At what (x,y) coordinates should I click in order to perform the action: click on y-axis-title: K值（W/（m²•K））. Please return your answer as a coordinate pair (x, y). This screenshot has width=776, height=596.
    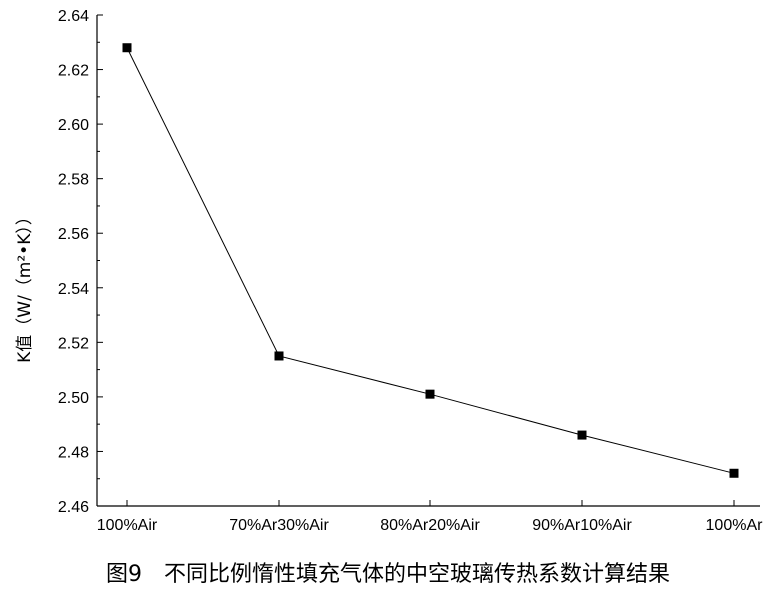
    Looking at the image, I should click on (25, 285).